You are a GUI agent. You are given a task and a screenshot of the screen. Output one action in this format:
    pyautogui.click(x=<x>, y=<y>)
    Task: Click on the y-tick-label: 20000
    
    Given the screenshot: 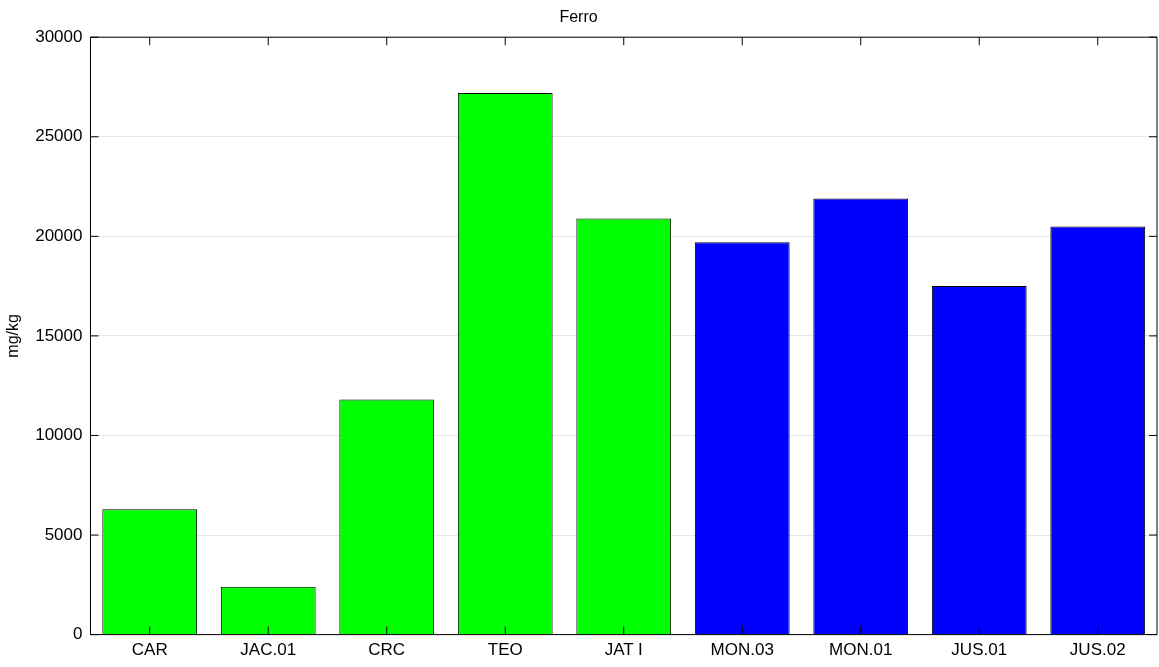 What is the action you would take?
    pyautogui.click(x=59, y=236)
    